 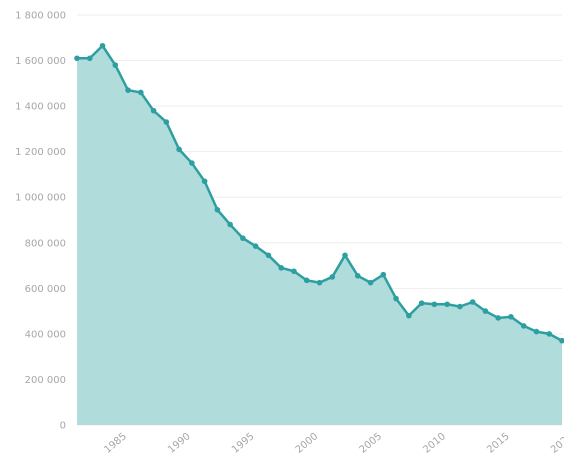 What do you see at coordinates (40, 198) in the screenshot?
I see `y-tick-label: 1 000 000` at bounding box center [40, 198].